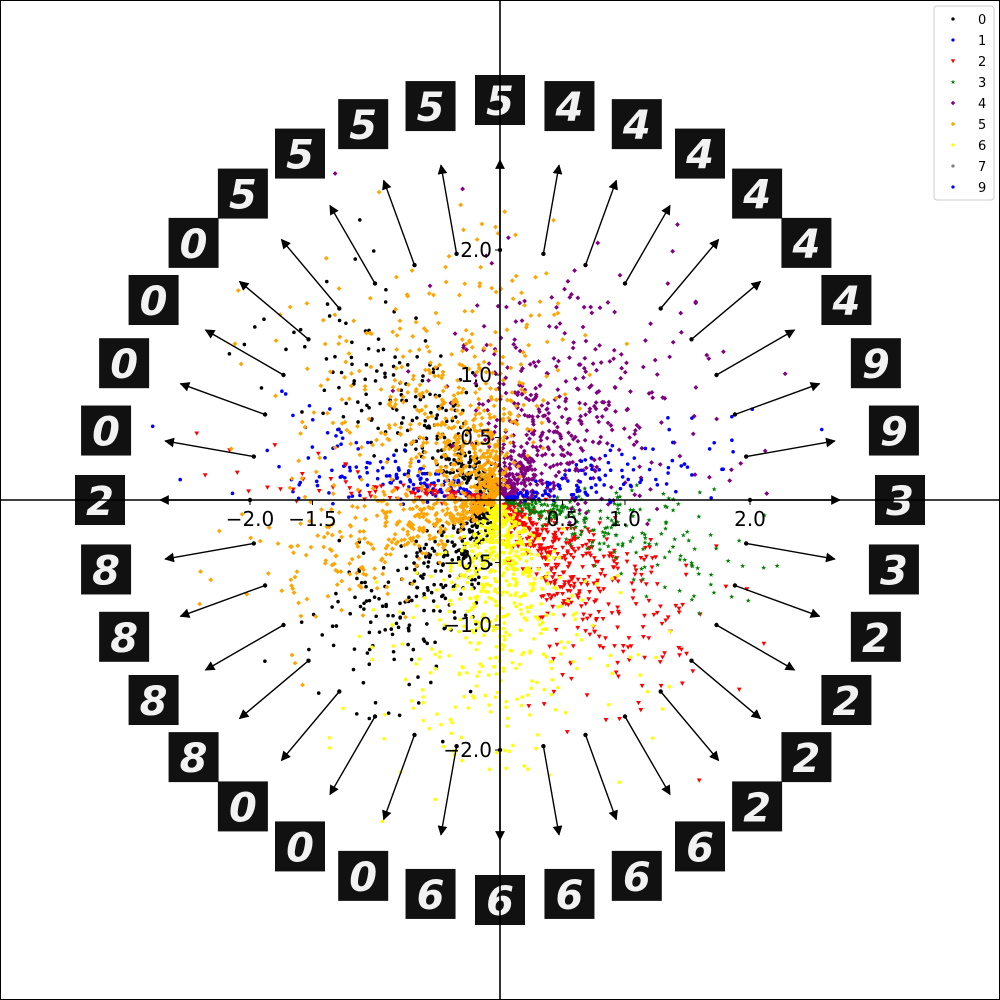  What do you see at coordinates (300, 846) in the screenshot?
I see `digit-thumbnail: 0` at bounding box center [300, 846].